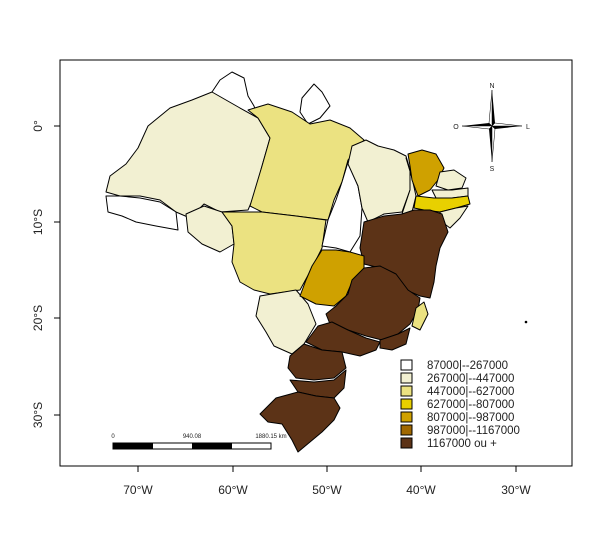 This screenshot has width=602, height=540. Describe the element at coordinates (306, 162) in the screenshot. I see `state-para` at that location.